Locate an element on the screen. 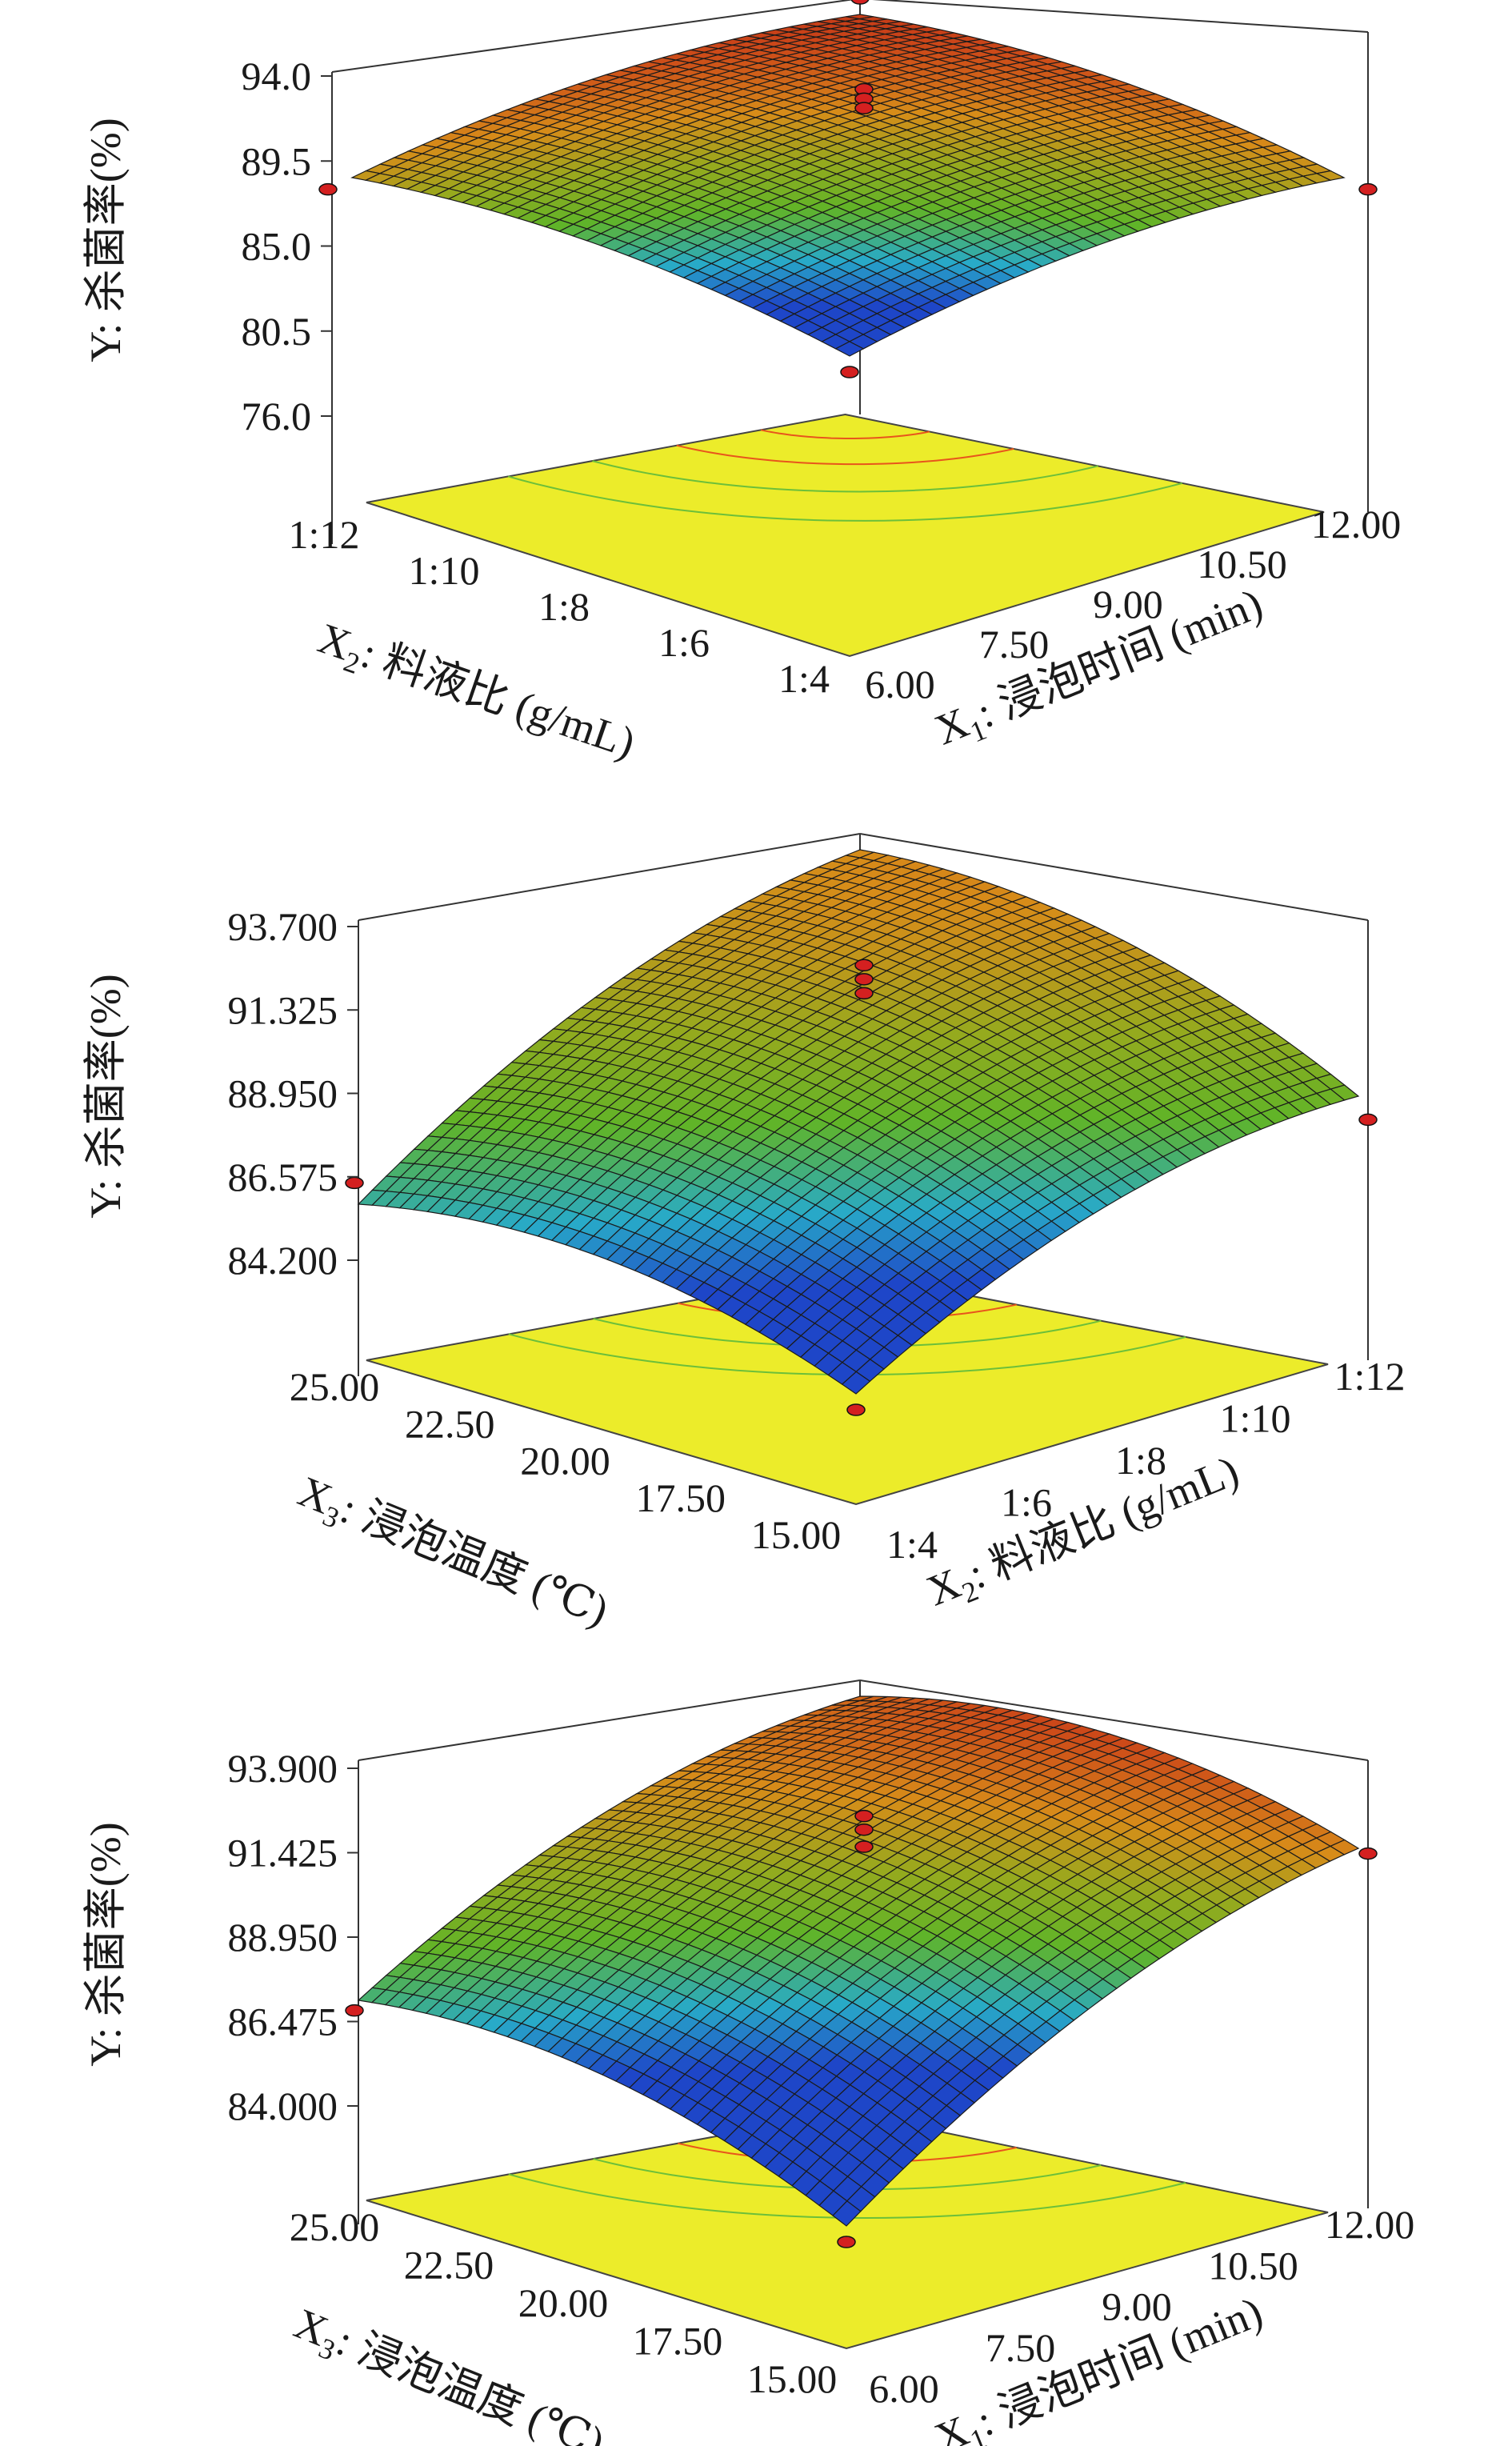 The image size is (1512, 2446). z-tick-label: 93.700 is located at coordinates (283, 926).